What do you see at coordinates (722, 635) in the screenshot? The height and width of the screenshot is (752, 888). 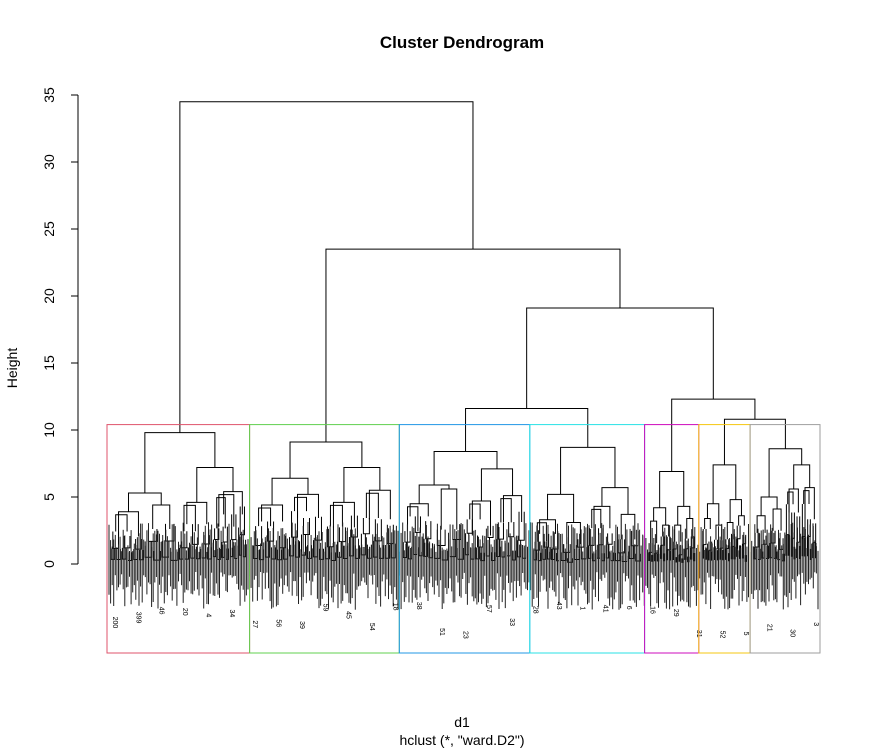 I see `leaf-label: 52` at bounding box center [722, 635].